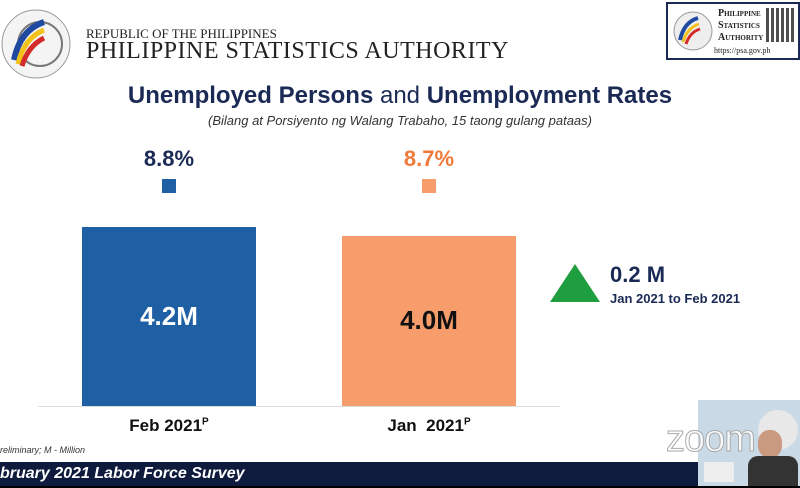 The width and height of the screenshot is (800, 488). Describe the element at coordinates (36, 44) in the screenshot. I see `psa-logo` at that location.